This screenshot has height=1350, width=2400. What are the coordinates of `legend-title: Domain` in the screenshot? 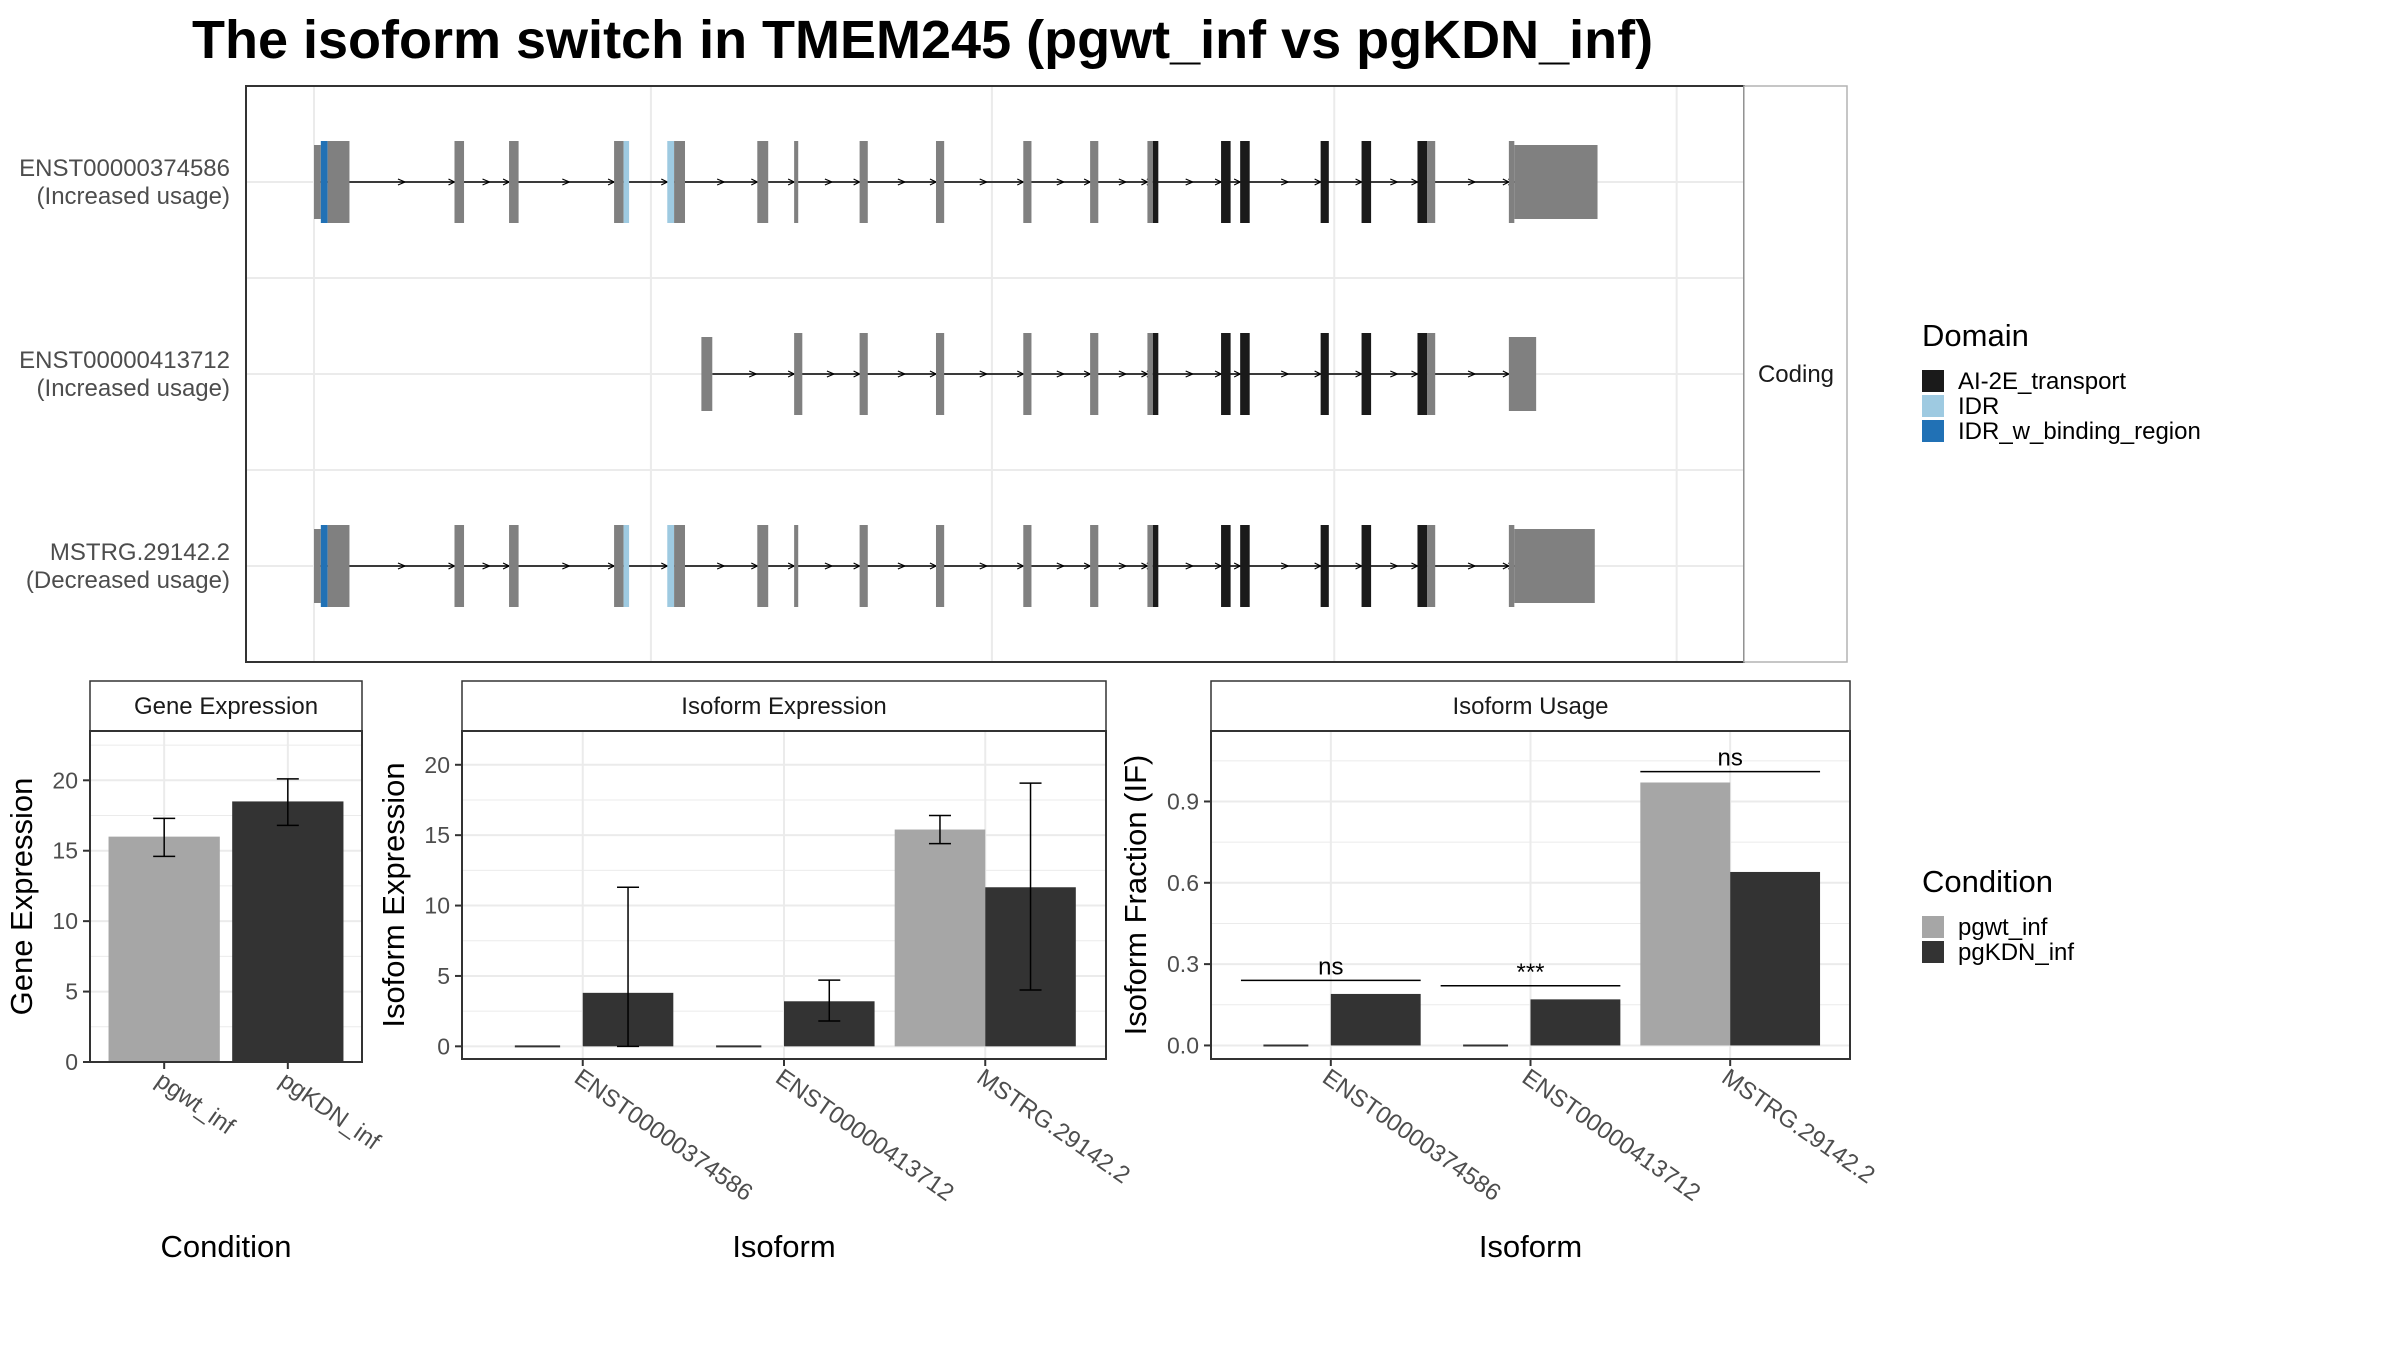 It's located at (1975, 335).